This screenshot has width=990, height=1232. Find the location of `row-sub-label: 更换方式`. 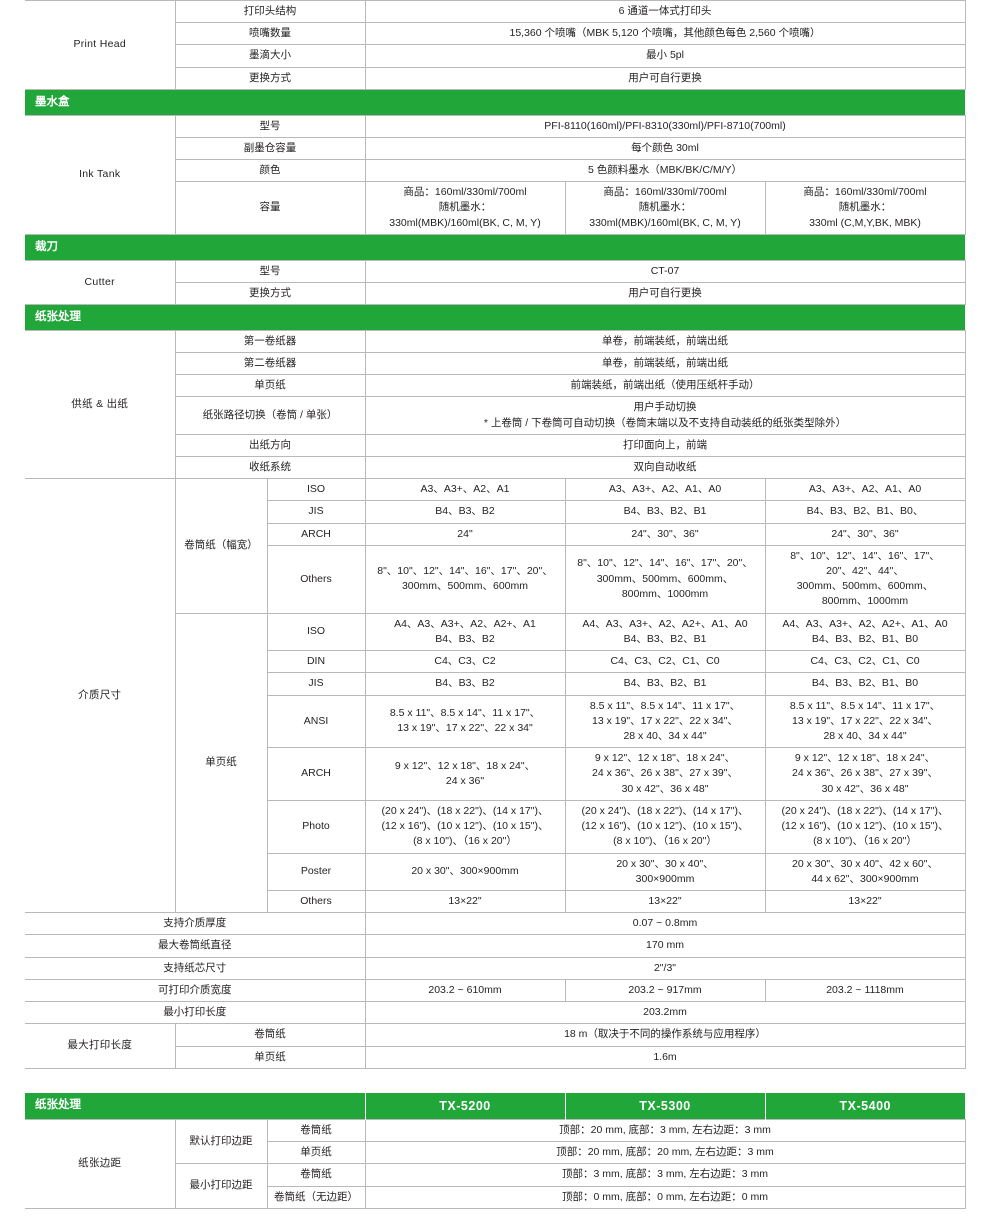

row-sub-label: 更换方式 is located at coordinates (270, 78).